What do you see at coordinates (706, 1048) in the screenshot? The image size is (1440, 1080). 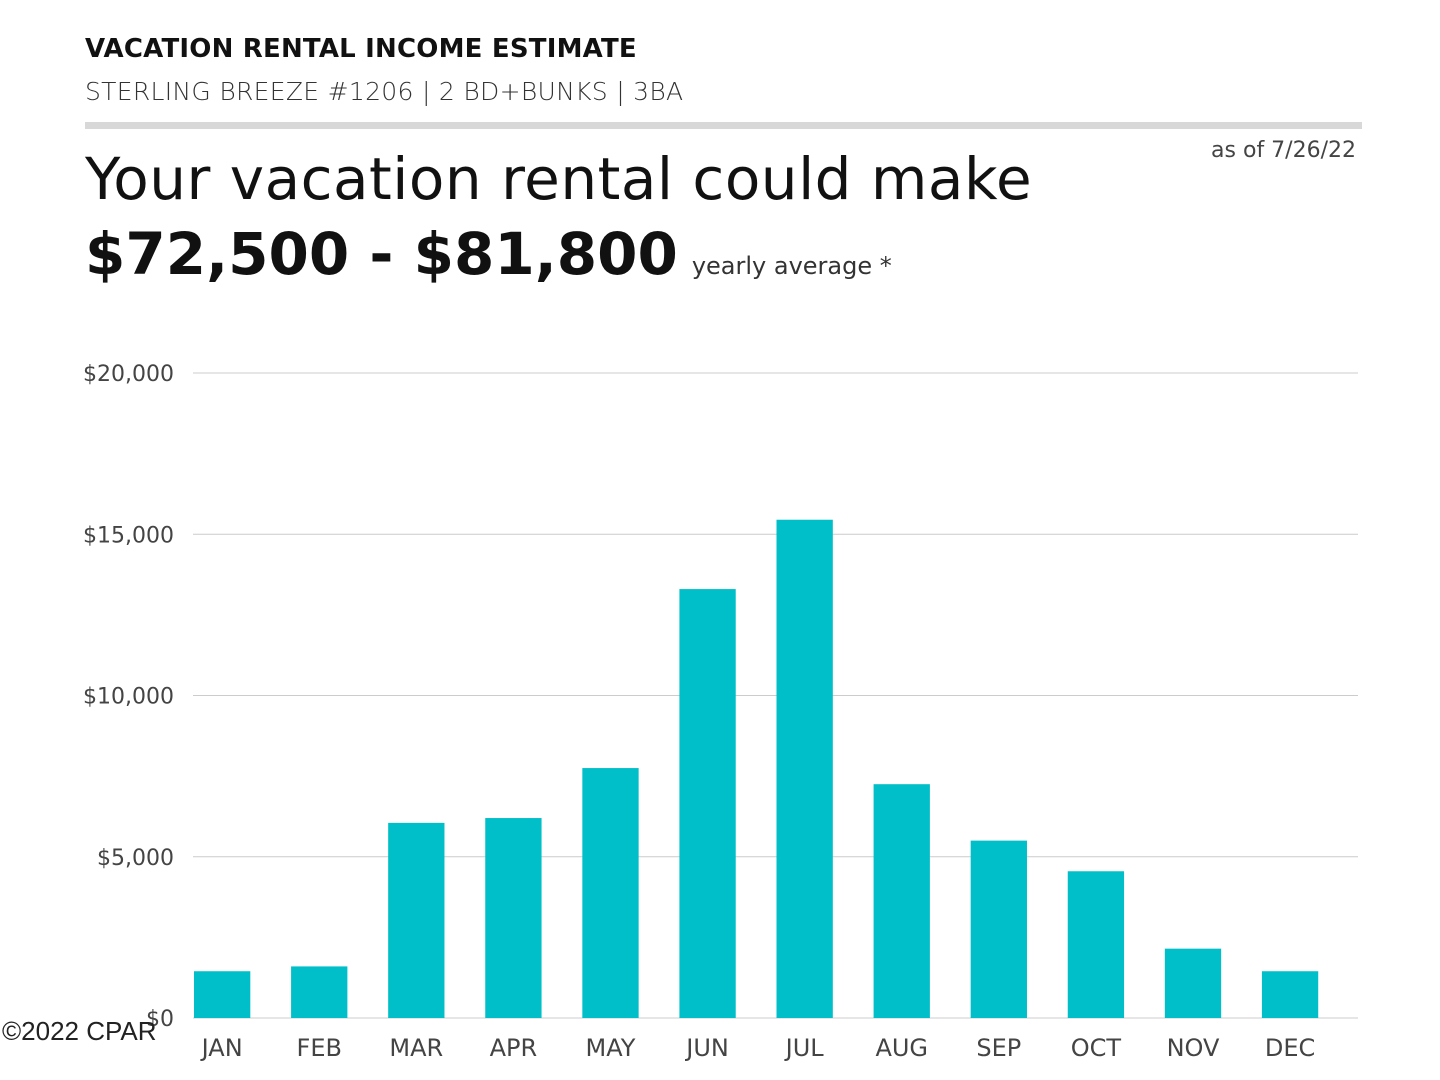 I see `x-tick-label: JUN` at bounding box center [706, 1048].